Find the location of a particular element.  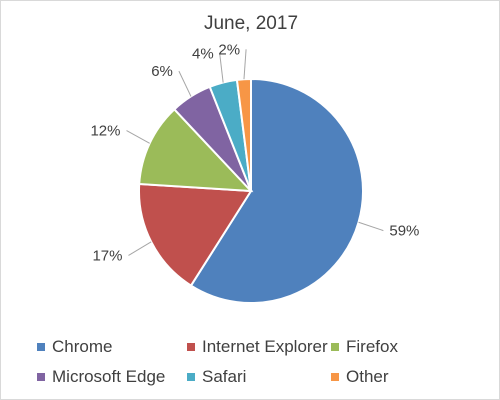

legend-label-internet-explorer: Internet Explorer is located at coordinates (265, 346).